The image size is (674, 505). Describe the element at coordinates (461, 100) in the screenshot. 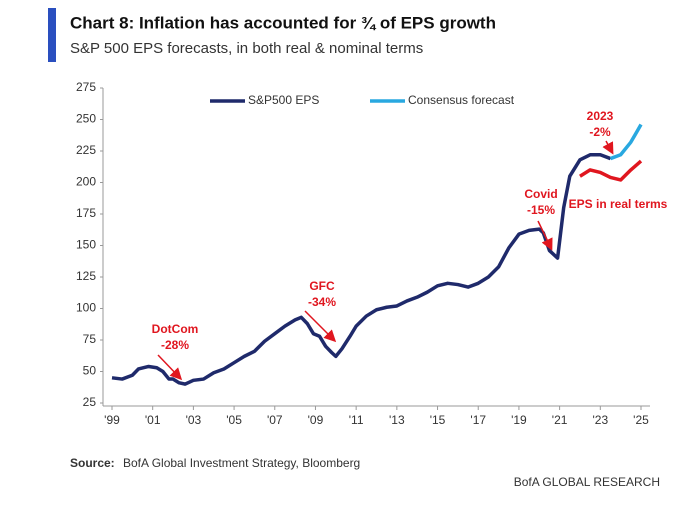

I see `legend-label: Consensus forecast` at that location.